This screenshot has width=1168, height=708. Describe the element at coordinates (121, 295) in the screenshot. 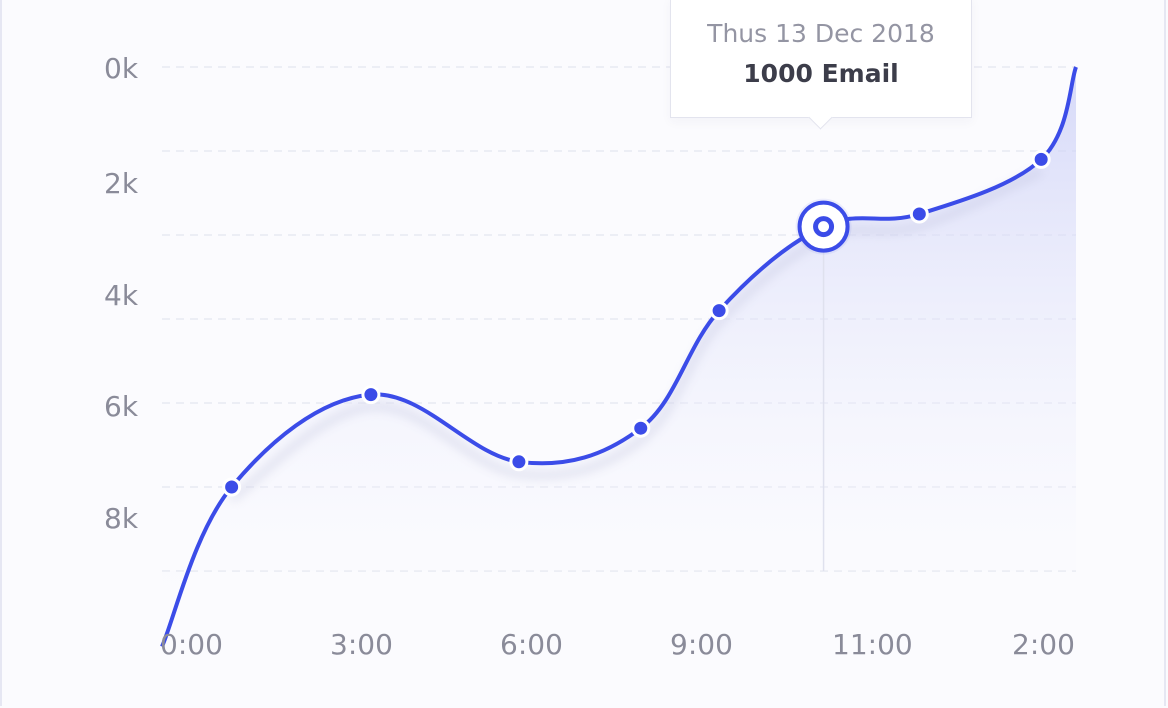

I see `y-tick-label: 4k` at that location.